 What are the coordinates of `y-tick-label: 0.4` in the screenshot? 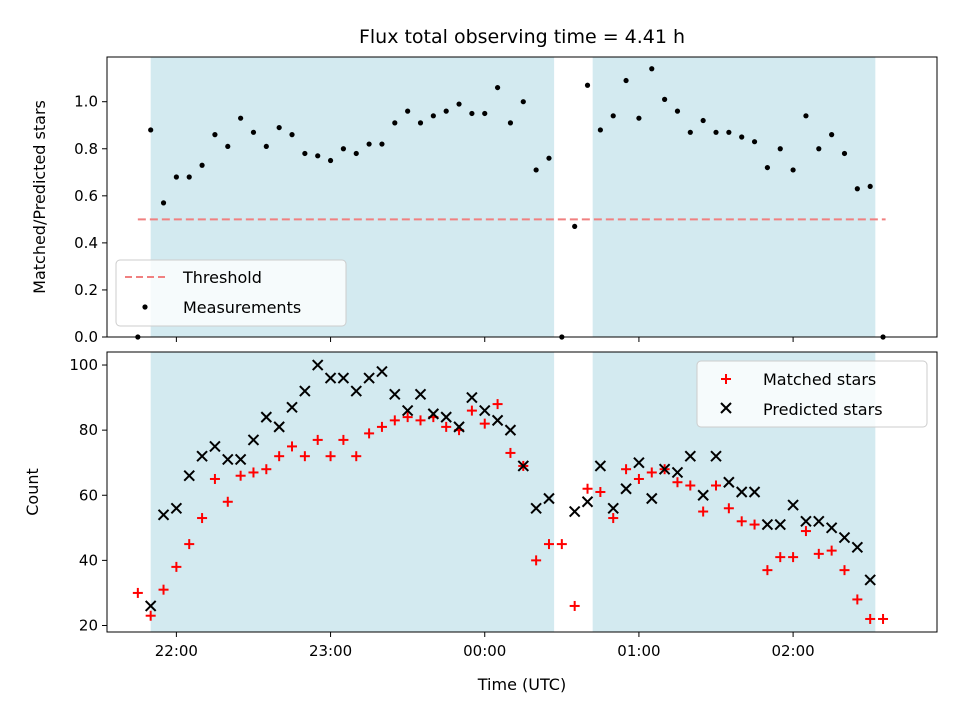 It's located at (86, 243).